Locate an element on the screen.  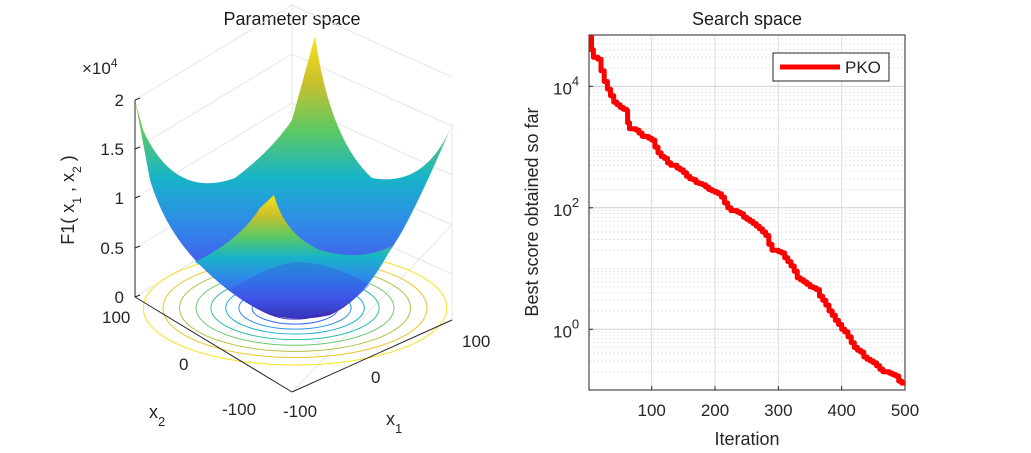
x1-tick-neg100: -100 is located at coordinates (300, 411).